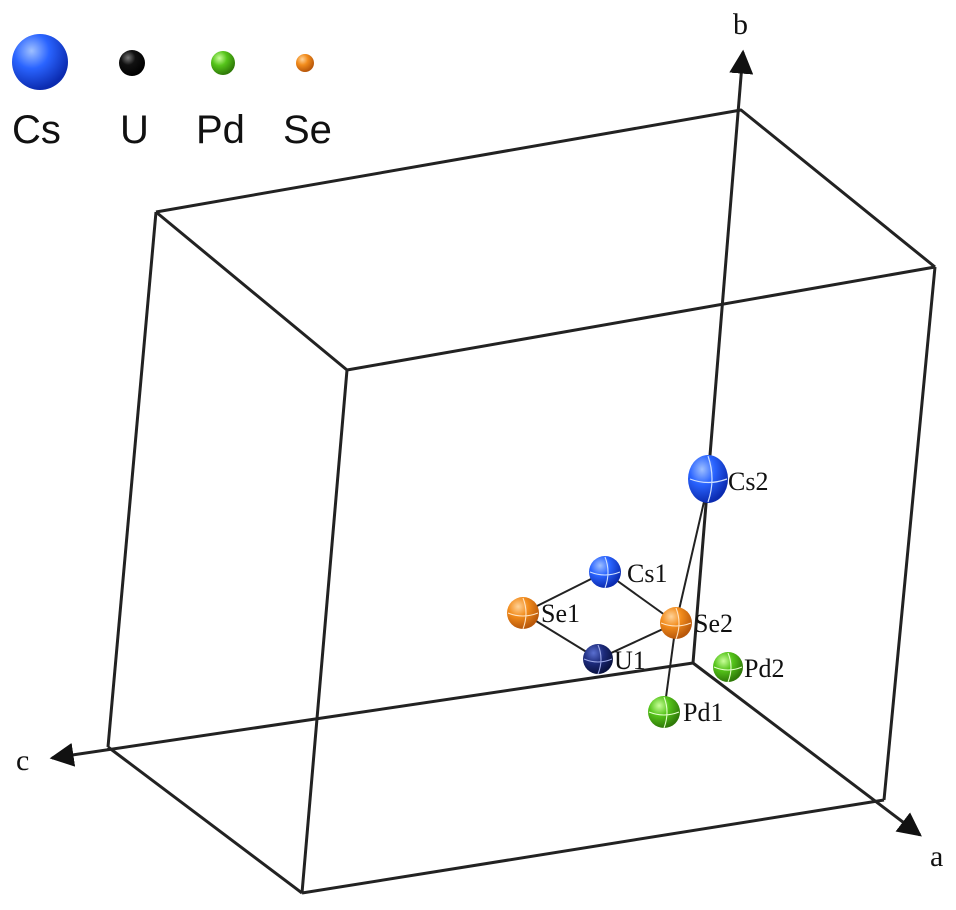  I want to click on cell-edge-bottom-front, so click(593, 846).